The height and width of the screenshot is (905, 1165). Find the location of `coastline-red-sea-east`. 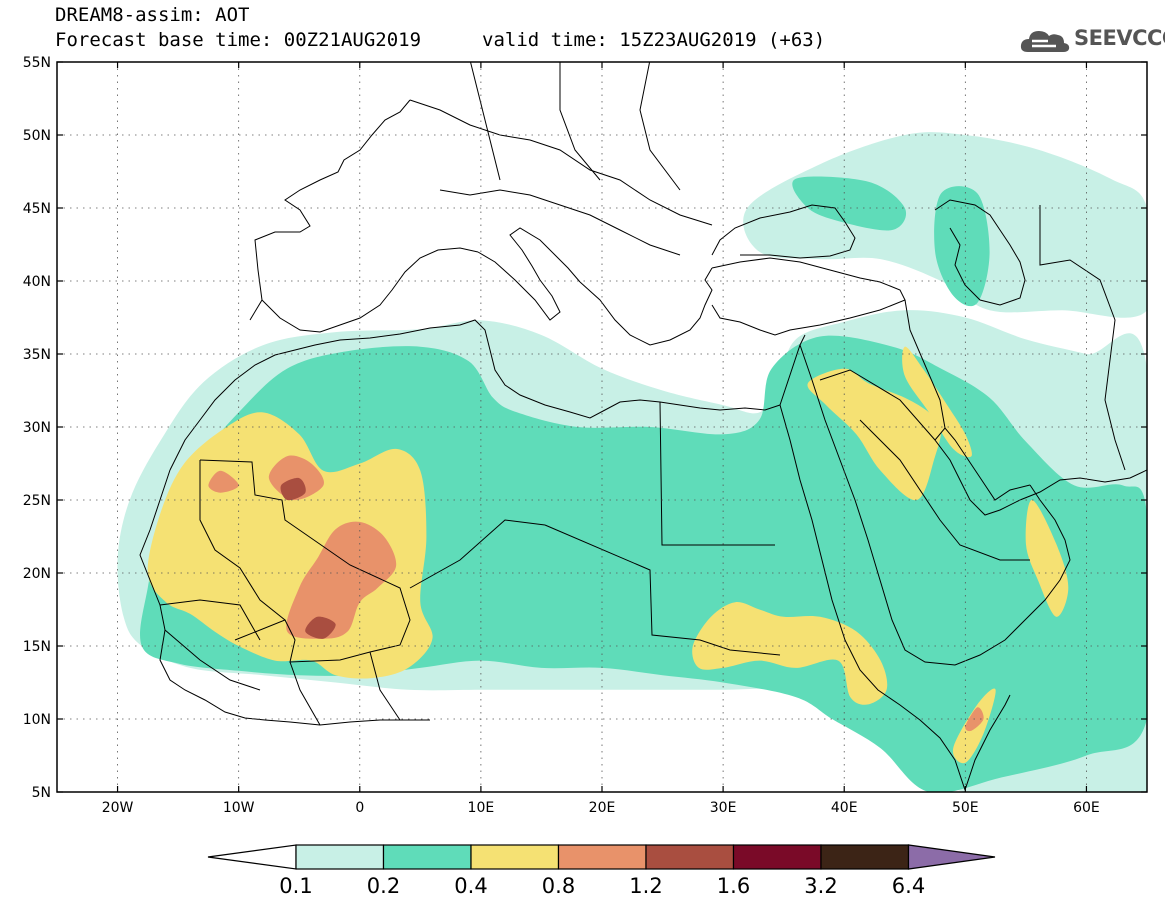

coastline-red-sea-east is located at coordinates (935, 505).